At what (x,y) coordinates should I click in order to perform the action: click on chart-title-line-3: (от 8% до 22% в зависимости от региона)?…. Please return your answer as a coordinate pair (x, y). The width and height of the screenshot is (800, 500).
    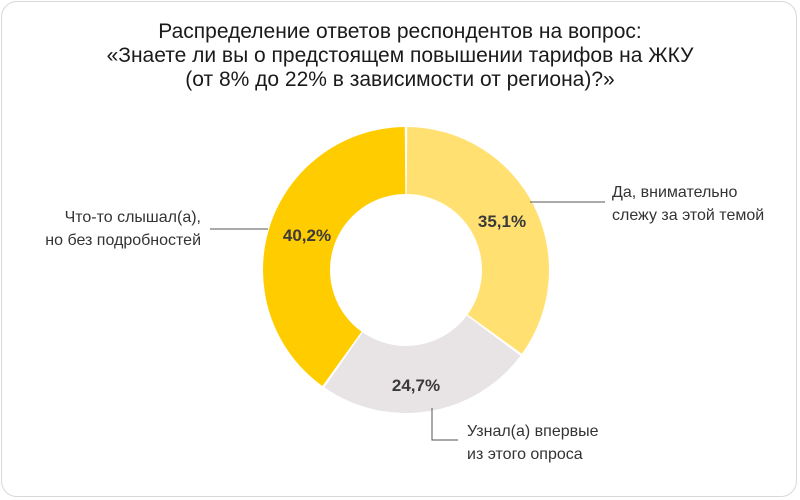
    Looking at the image, I should click on (400, 79).